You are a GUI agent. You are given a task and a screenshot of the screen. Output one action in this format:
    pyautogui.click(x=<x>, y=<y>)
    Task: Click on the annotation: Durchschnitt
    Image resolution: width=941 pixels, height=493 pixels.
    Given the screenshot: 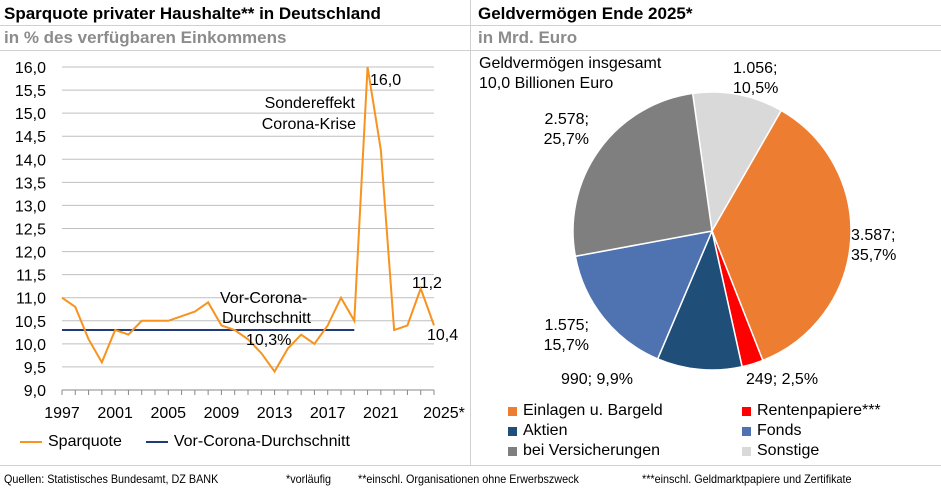 What is the action you would take?
    pyautogui.click(x=266, y=318)
    